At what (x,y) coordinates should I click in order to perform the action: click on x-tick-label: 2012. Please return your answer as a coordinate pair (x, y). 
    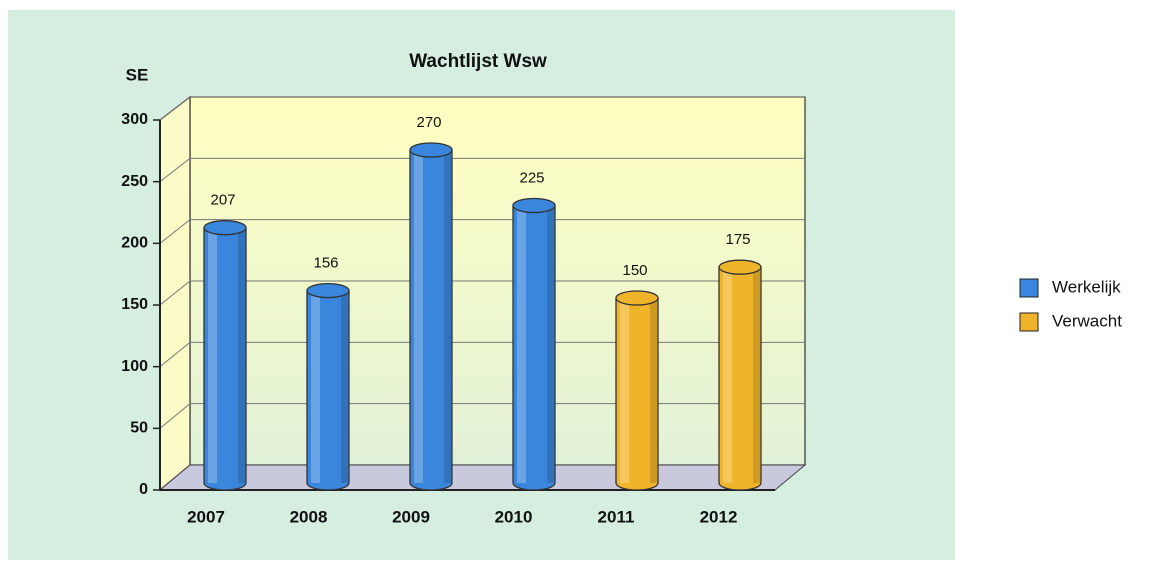
    Looking at the image, I should click on (719, 516).